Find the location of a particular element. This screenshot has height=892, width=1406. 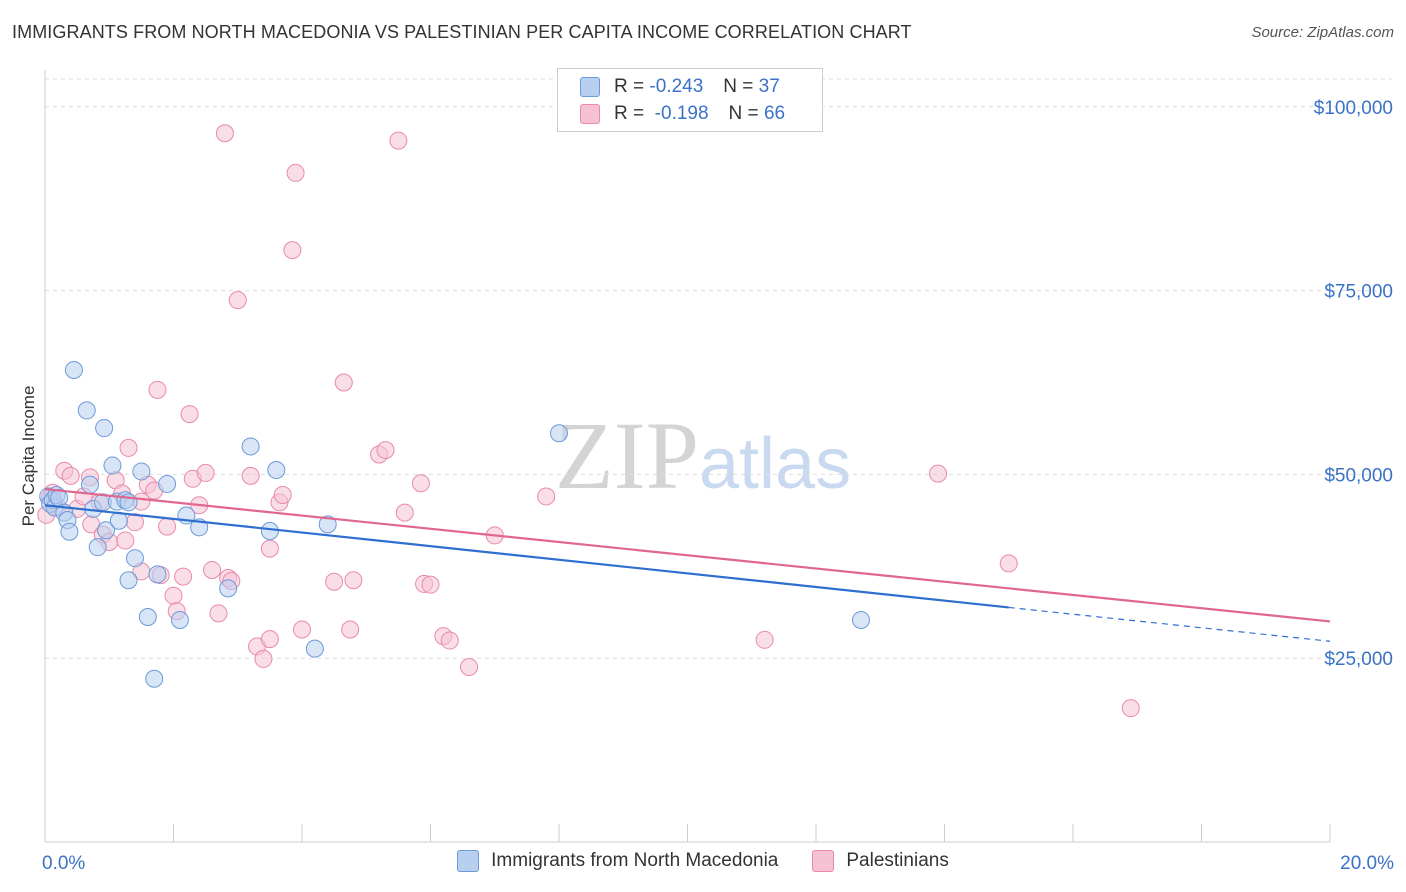

macedonia-trend-extension is located at coordinates (1169, 624).